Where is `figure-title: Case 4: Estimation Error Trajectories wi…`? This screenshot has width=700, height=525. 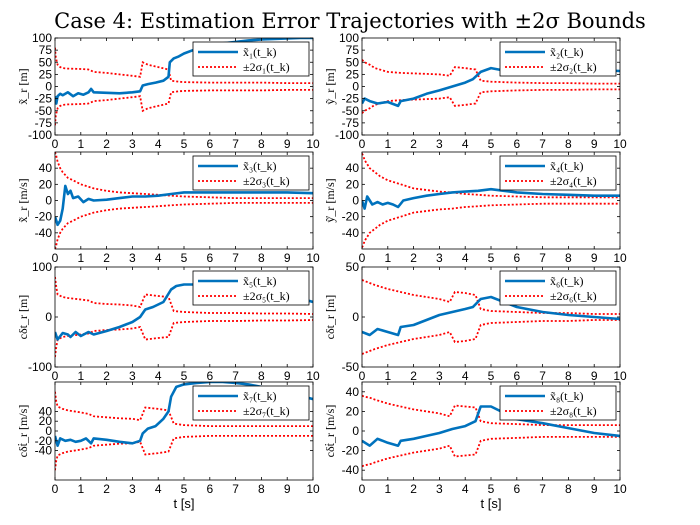 figure-title: Case 4: Estimation Error Trajectories wi… is located at coordinates (350, 21).